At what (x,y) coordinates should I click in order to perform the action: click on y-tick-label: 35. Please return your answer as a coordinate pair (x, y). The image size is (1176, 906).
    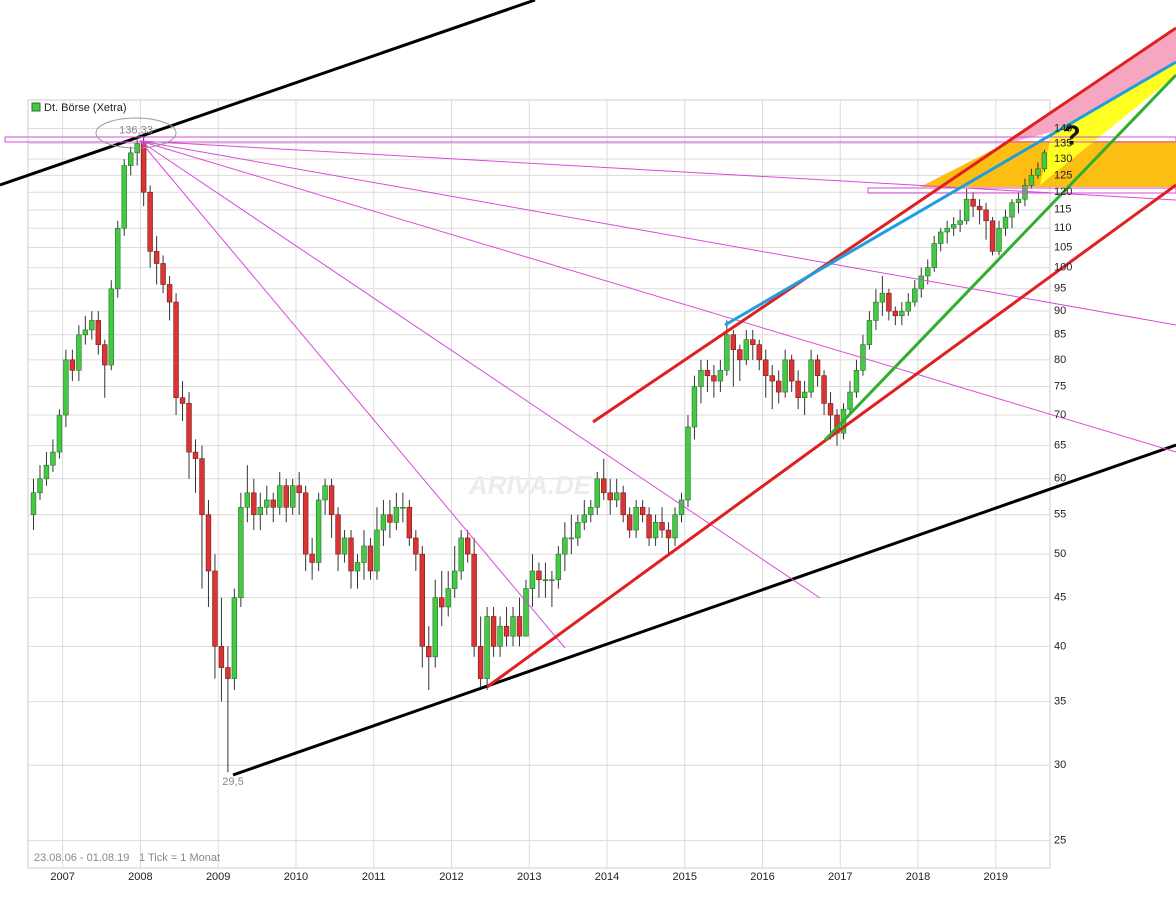
    Looking at the image, I should click on (1060, 701).